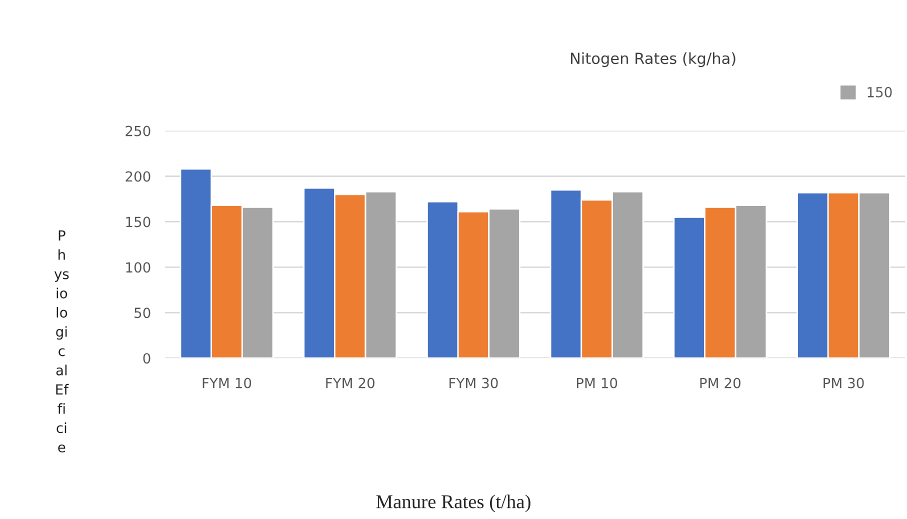  Describe the element at coordinates (597, 383) in the screenshot. I see `x-tick-label: PM 10` at that location.